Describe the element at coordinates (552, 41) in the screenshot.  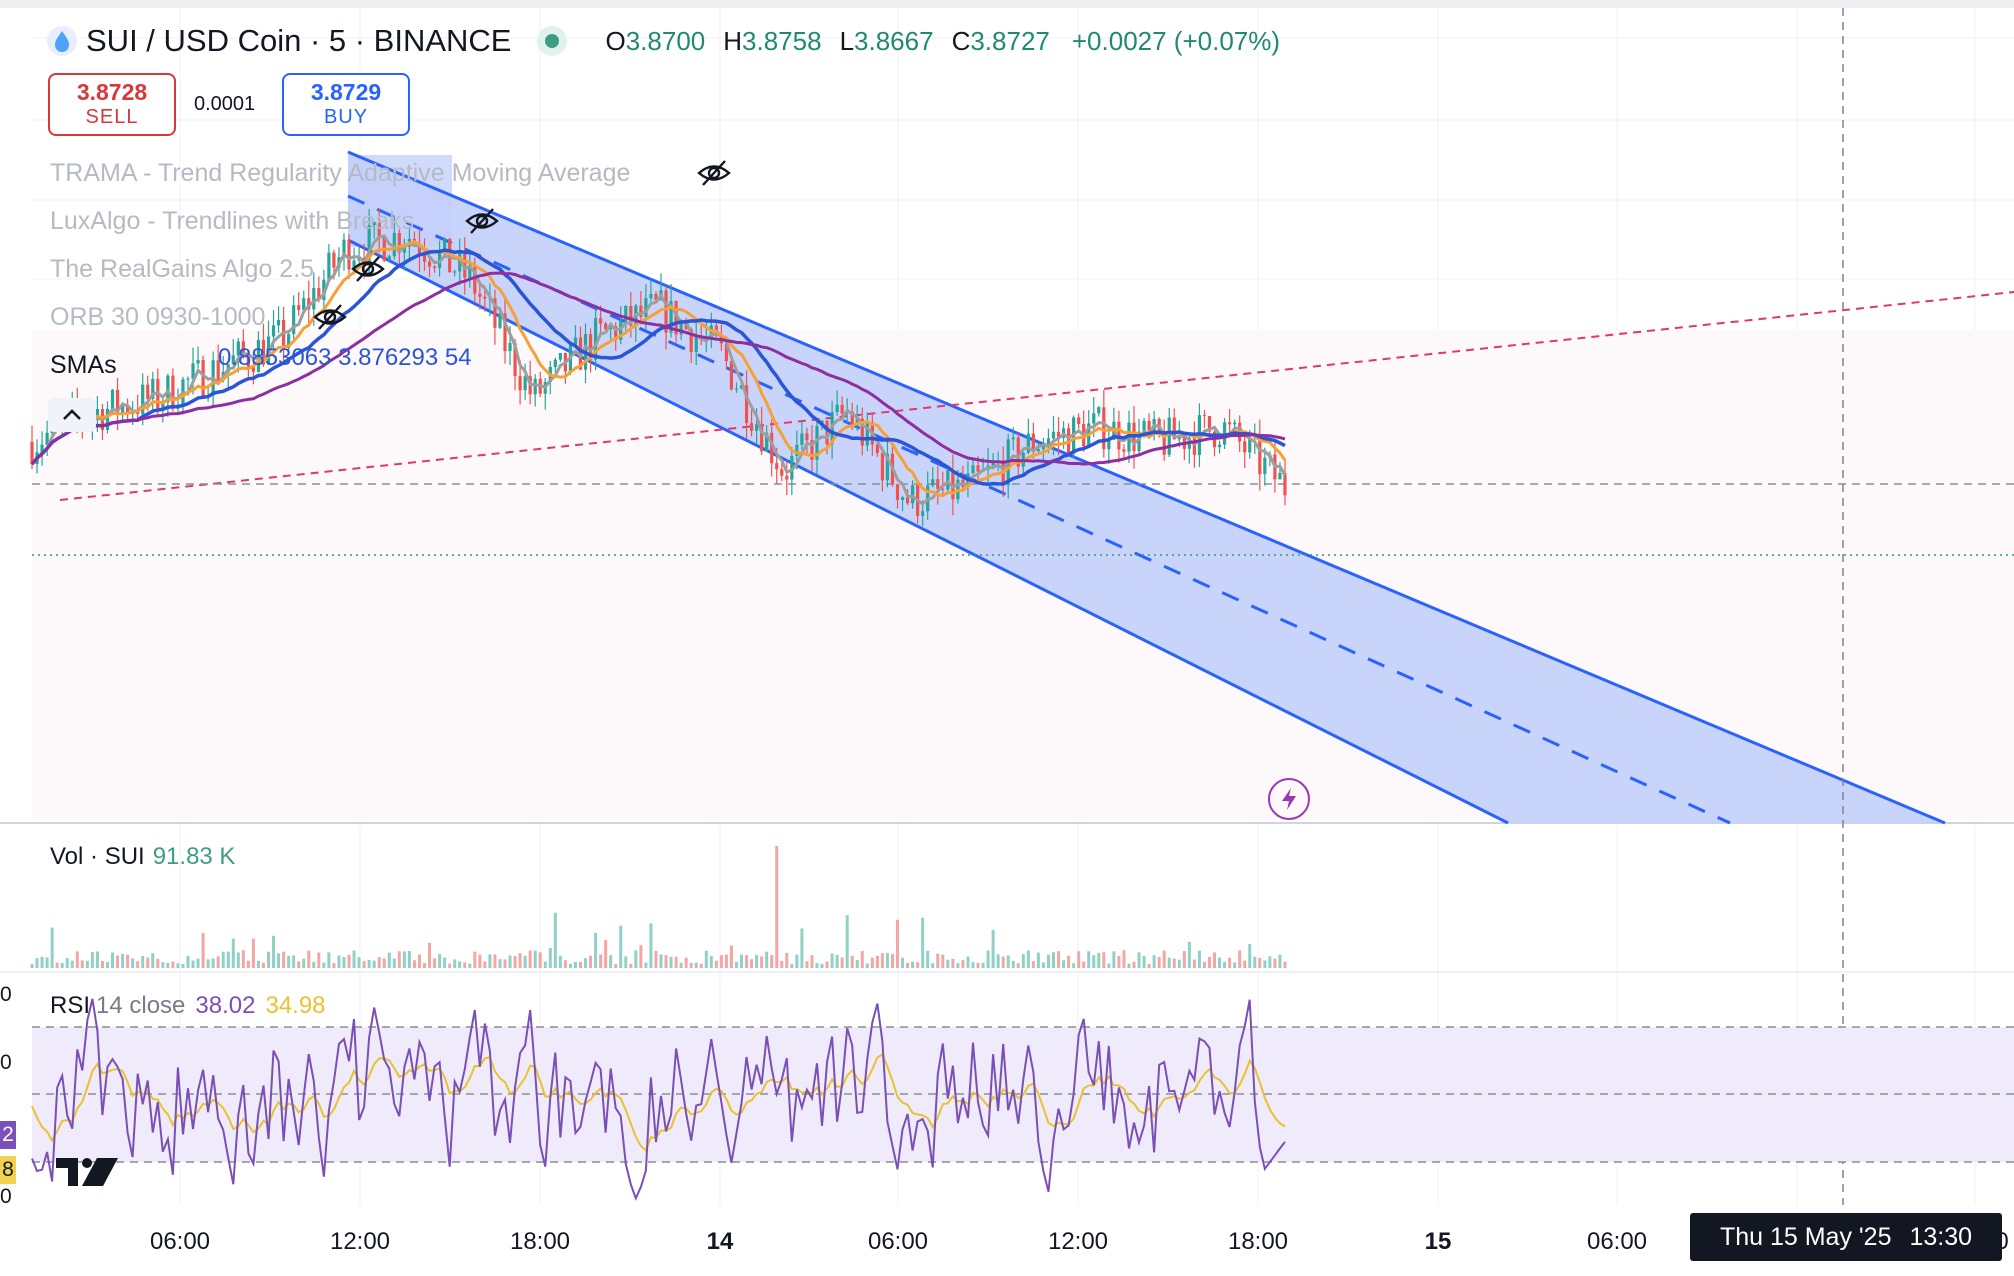
I see `market-open-indicator` at that location.